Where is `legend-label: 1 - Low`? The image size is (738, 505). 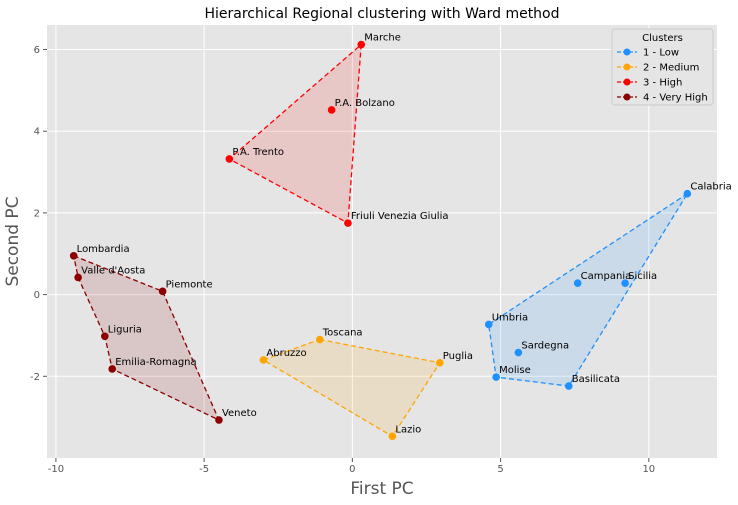 legend-label: 1 - Low is located at coordinates (661, 53).